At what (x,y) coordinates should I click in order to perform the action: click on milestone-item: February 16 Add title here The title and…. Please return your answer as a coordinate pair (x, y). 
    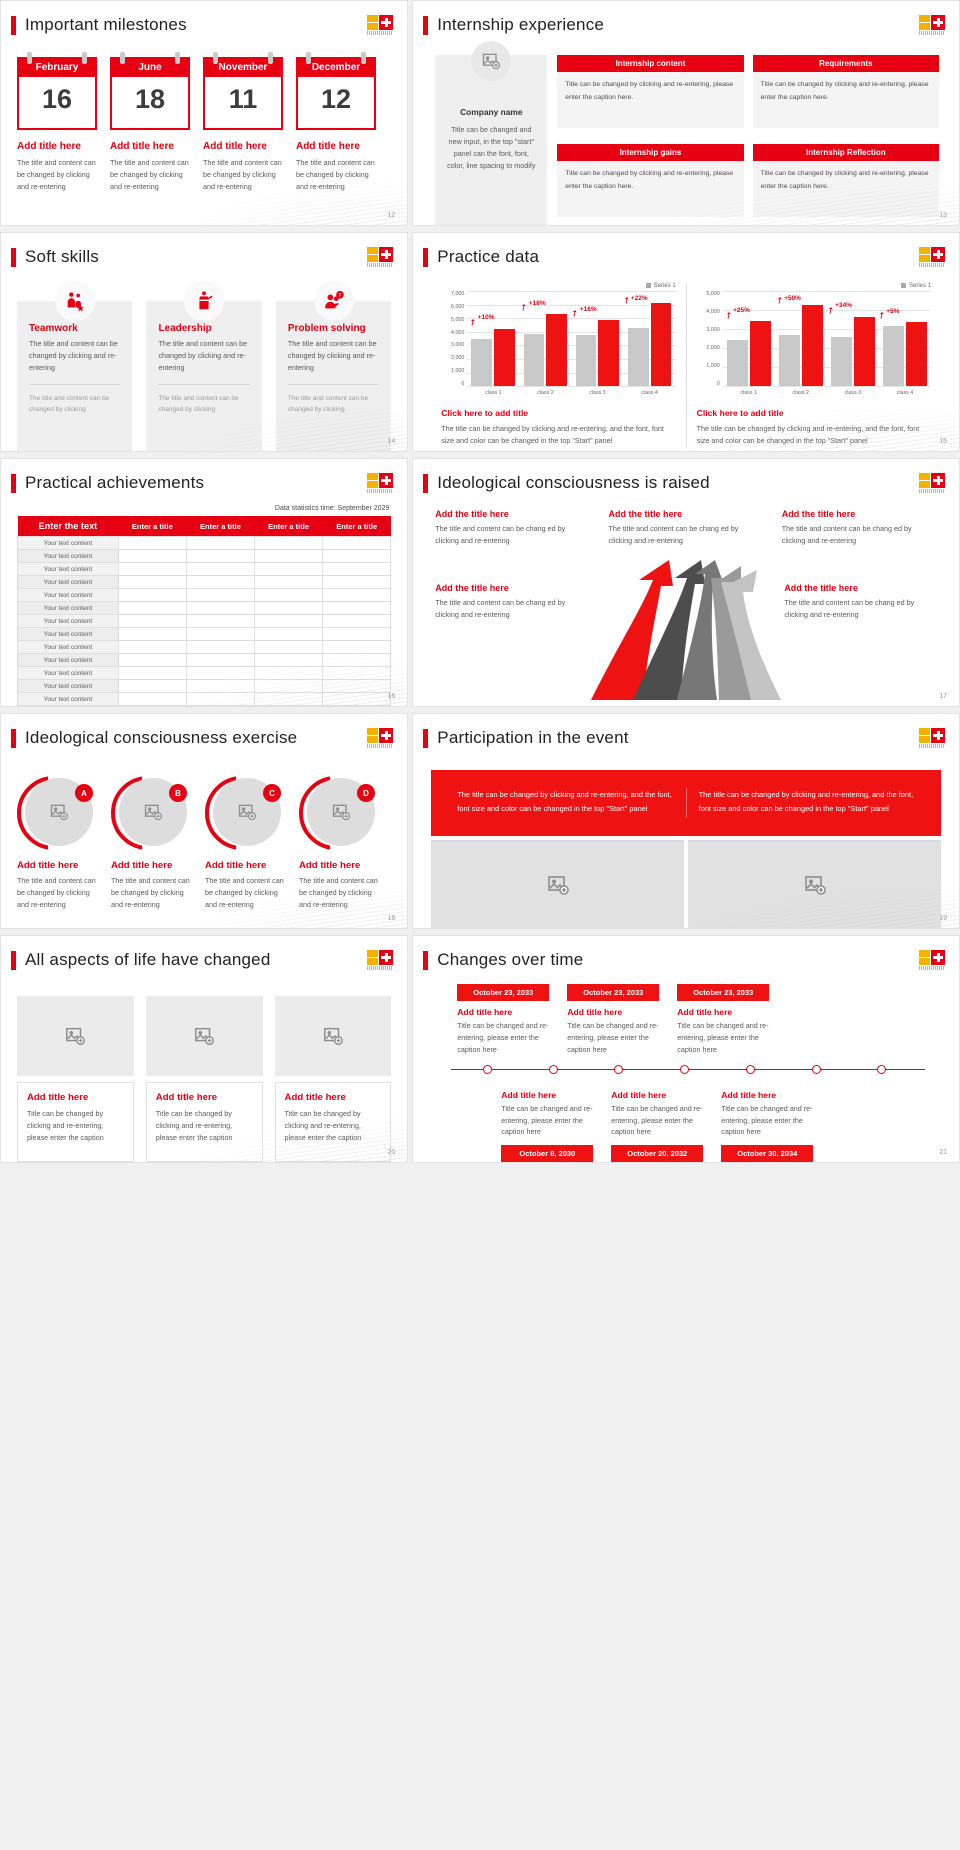
    Looking at the image, I should click on (57, 122).